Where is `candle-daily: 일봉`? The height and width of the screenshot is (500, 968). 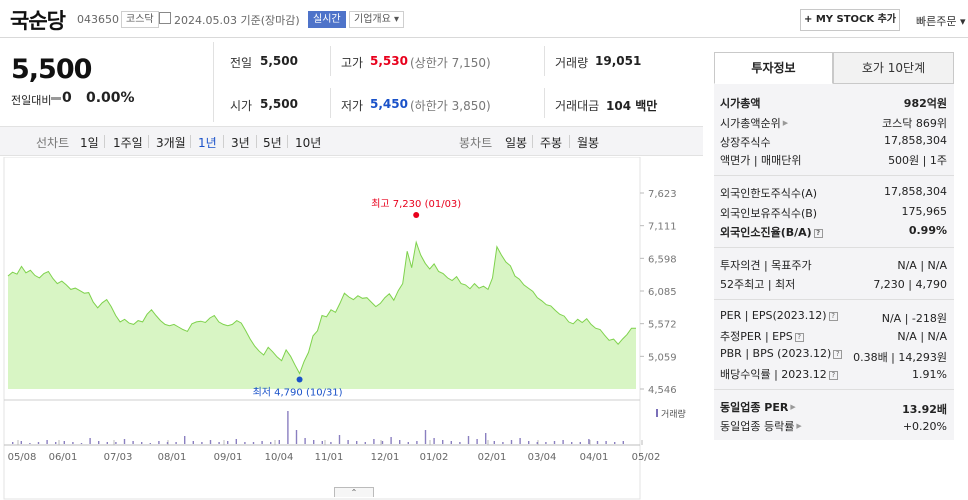
candle-daily: 일봉 is located at coordinates (516, 143).